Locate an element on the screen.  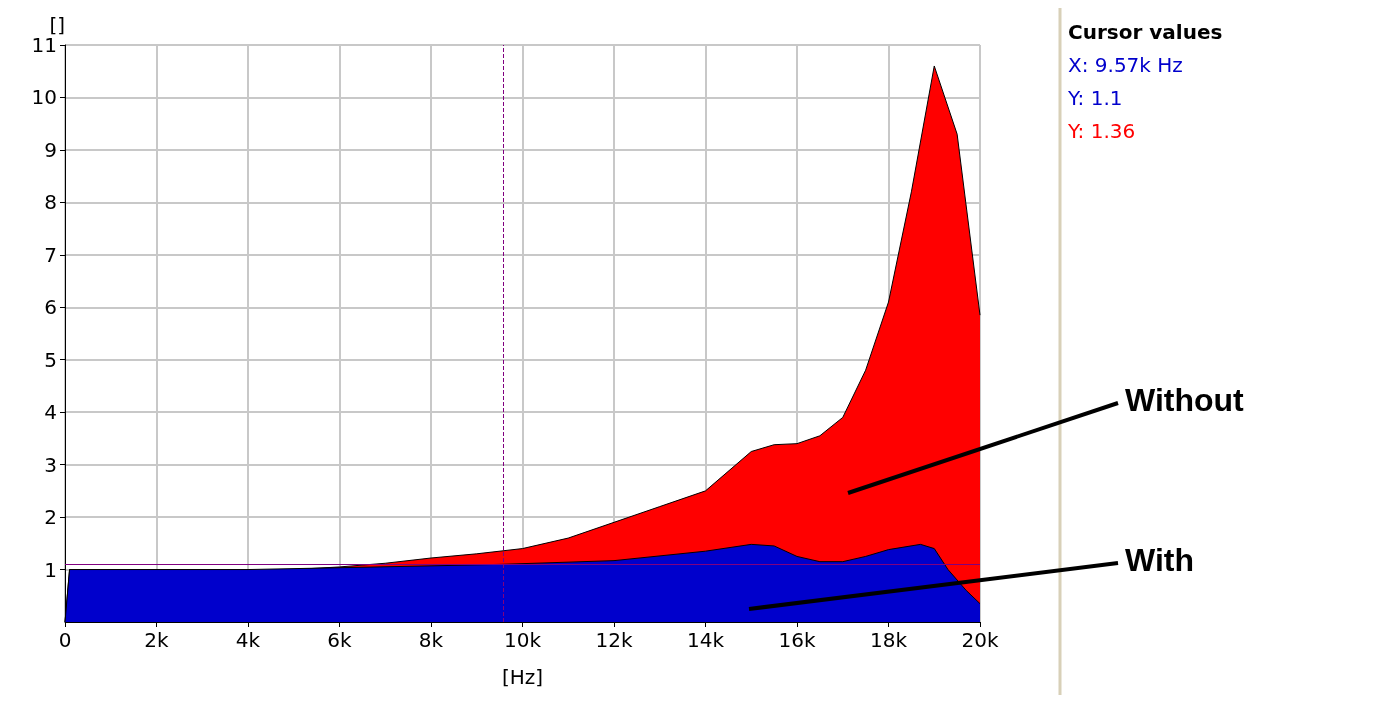
y-tick-label: 7 is located at coordinates (50, 254).